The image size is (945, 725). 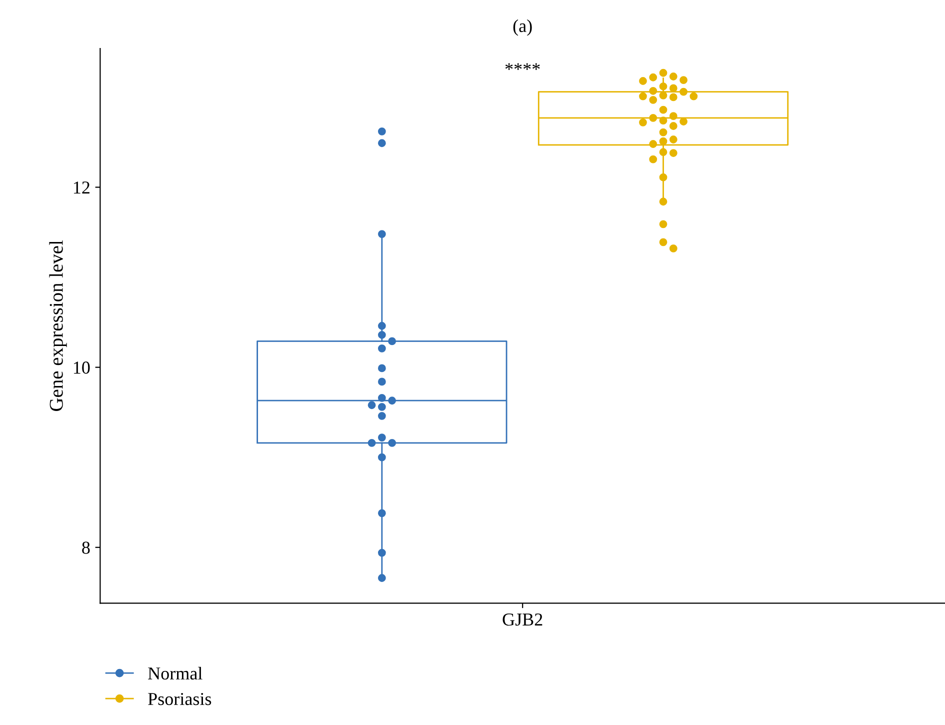 I want to click on x-tick-label: GJB2, so click(x=522, y=619).